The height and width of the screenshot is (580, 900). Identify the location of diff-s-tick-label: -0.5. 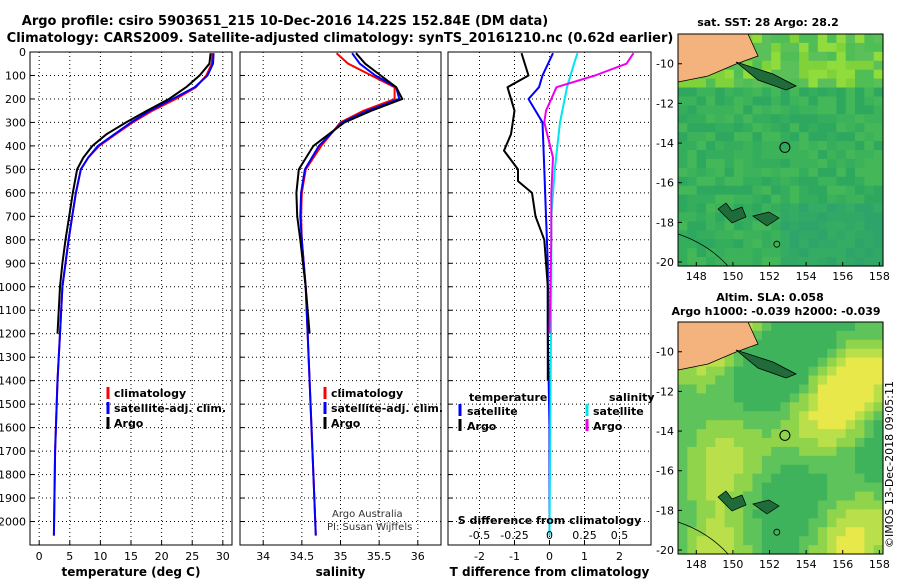
(479, 535).